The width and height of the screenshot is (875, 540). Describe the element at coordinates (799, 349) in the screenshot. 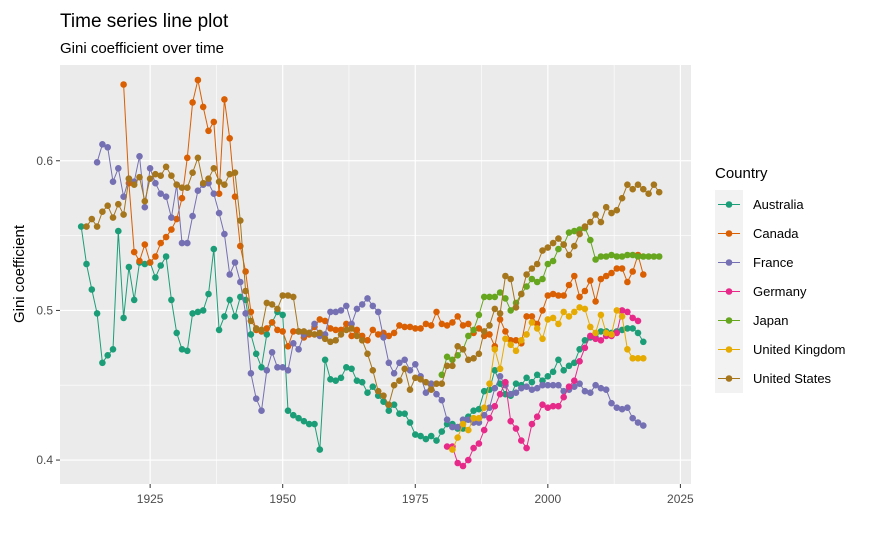

I see `legend-label: United Kingdom` at that location.